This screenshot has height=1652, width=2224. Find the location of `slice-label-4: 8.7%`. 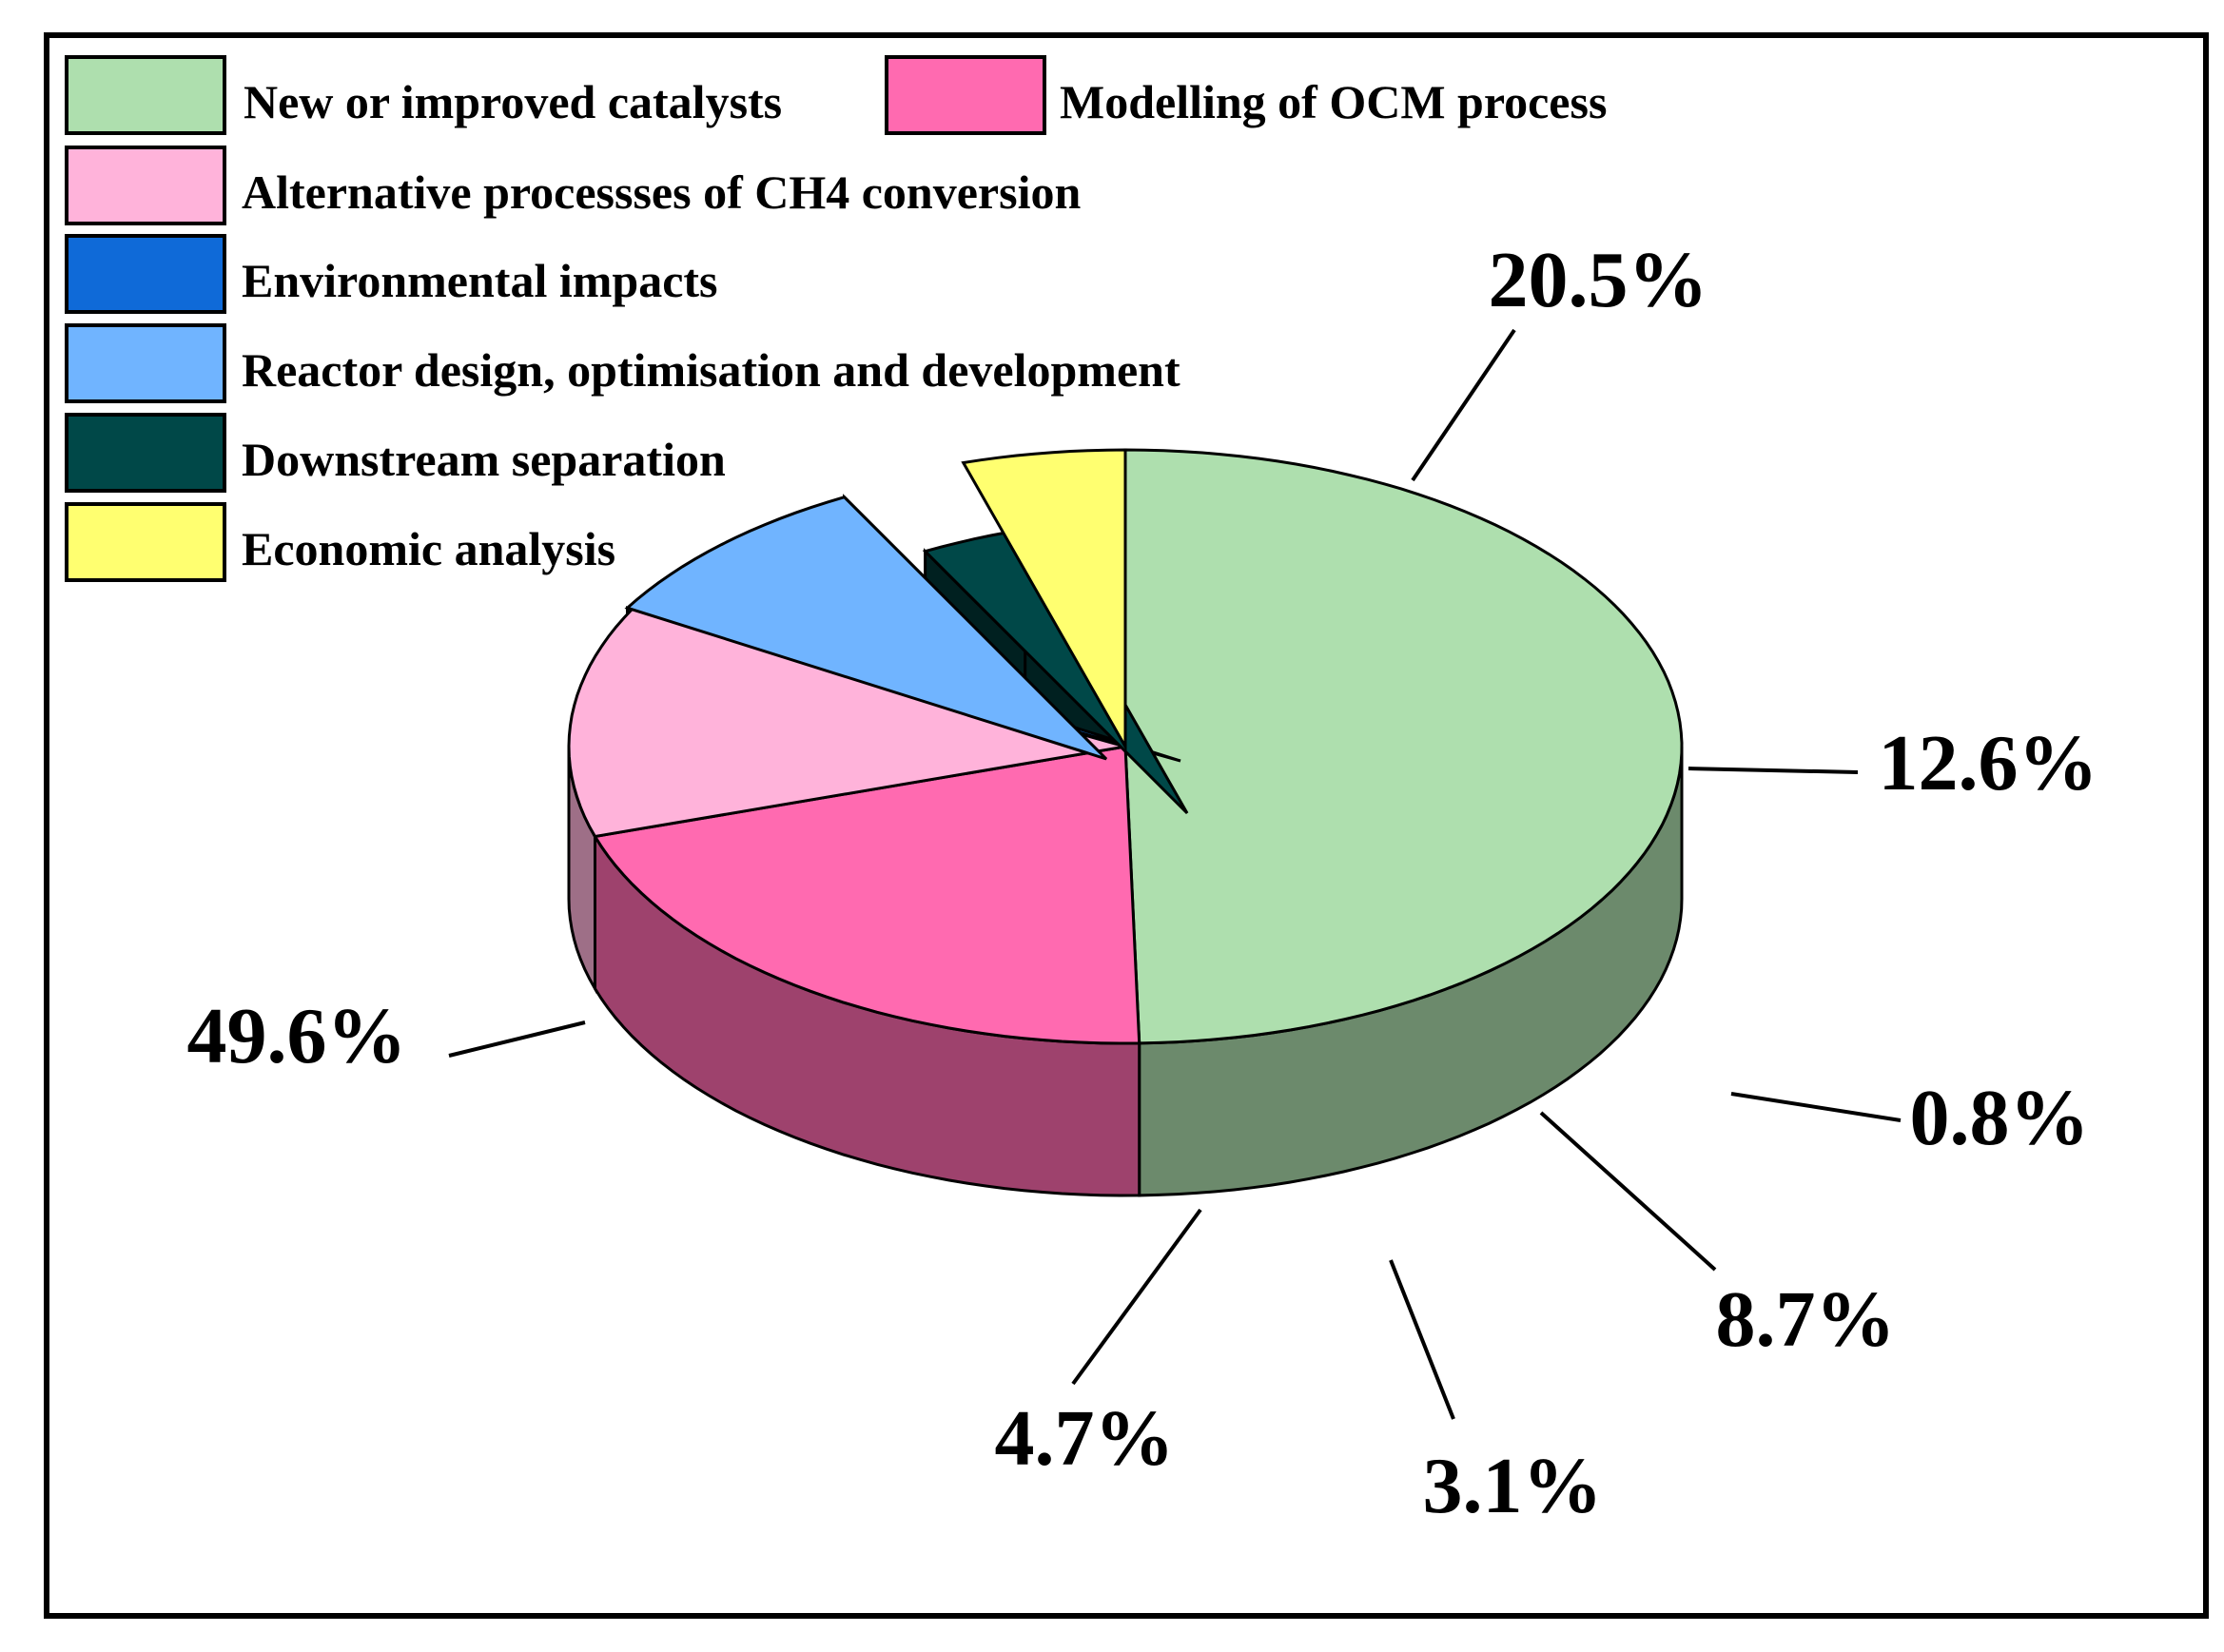

slice-label-4: 8.7% is located at coordinates (1806, 1319).